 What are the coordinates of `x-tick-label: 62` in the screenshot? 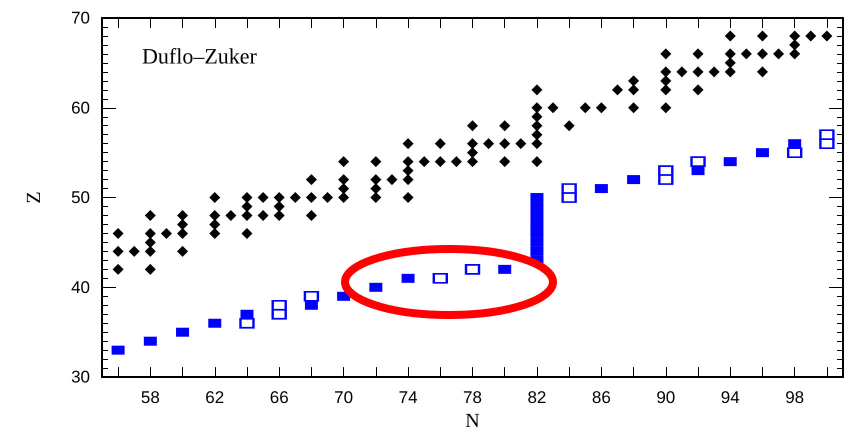 It's located at (214, 398).